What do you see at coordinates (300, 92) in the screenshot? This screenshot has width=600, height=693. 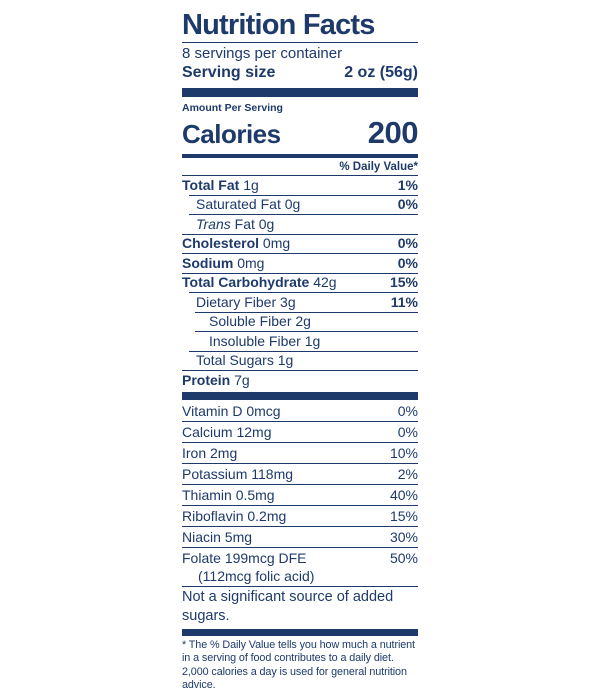 I see `section-bar-top` at bounding box center [300, 92].